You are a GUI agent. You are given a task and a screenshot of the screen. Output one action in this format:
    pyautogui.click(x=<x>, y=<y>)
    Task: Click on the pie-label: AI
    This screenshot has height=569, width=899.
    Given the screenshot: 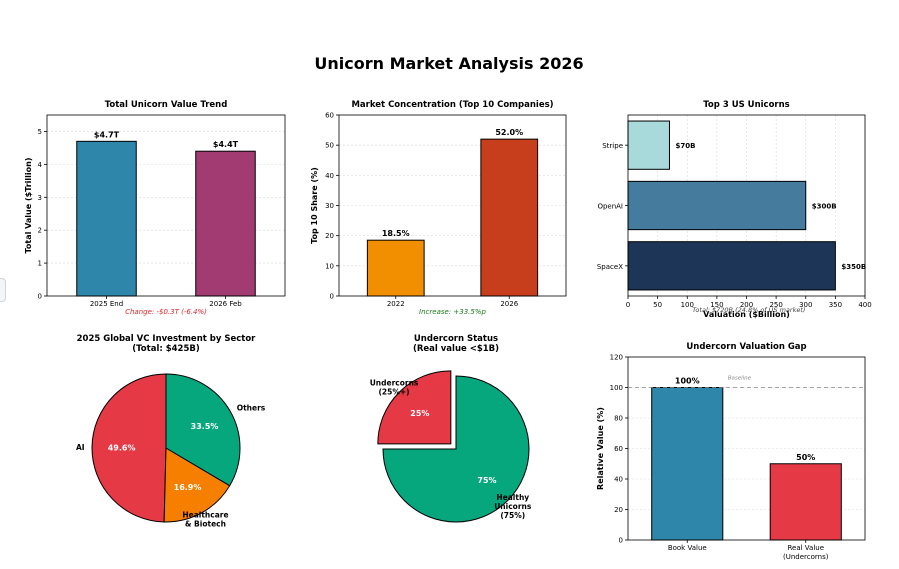 What is the action you would take?
    pyautogui.click(x=80, y=447)
    